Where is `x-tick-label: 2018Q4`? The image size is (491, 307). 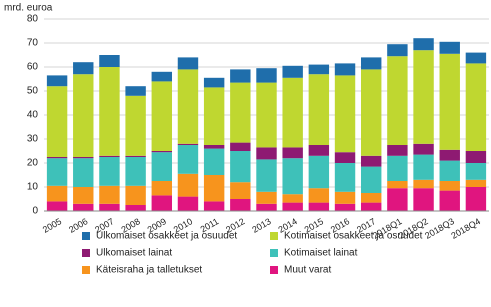
x-tick-label: 2018Q4 is located at coordinates (465, 228).